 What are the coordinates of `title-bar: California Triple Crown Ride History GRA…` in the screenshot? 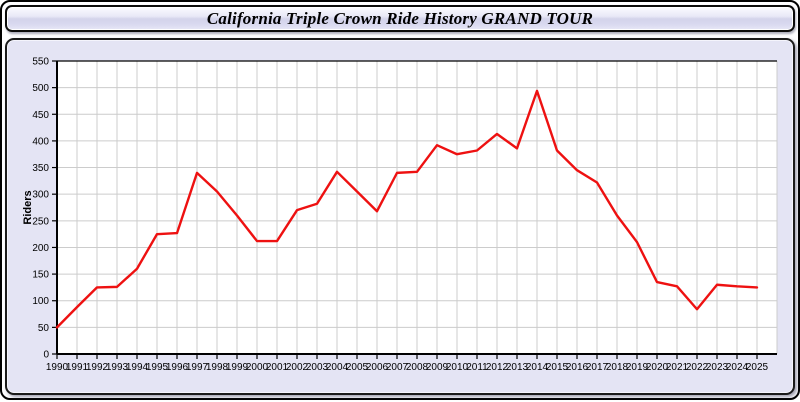 It's located at (400, 18).